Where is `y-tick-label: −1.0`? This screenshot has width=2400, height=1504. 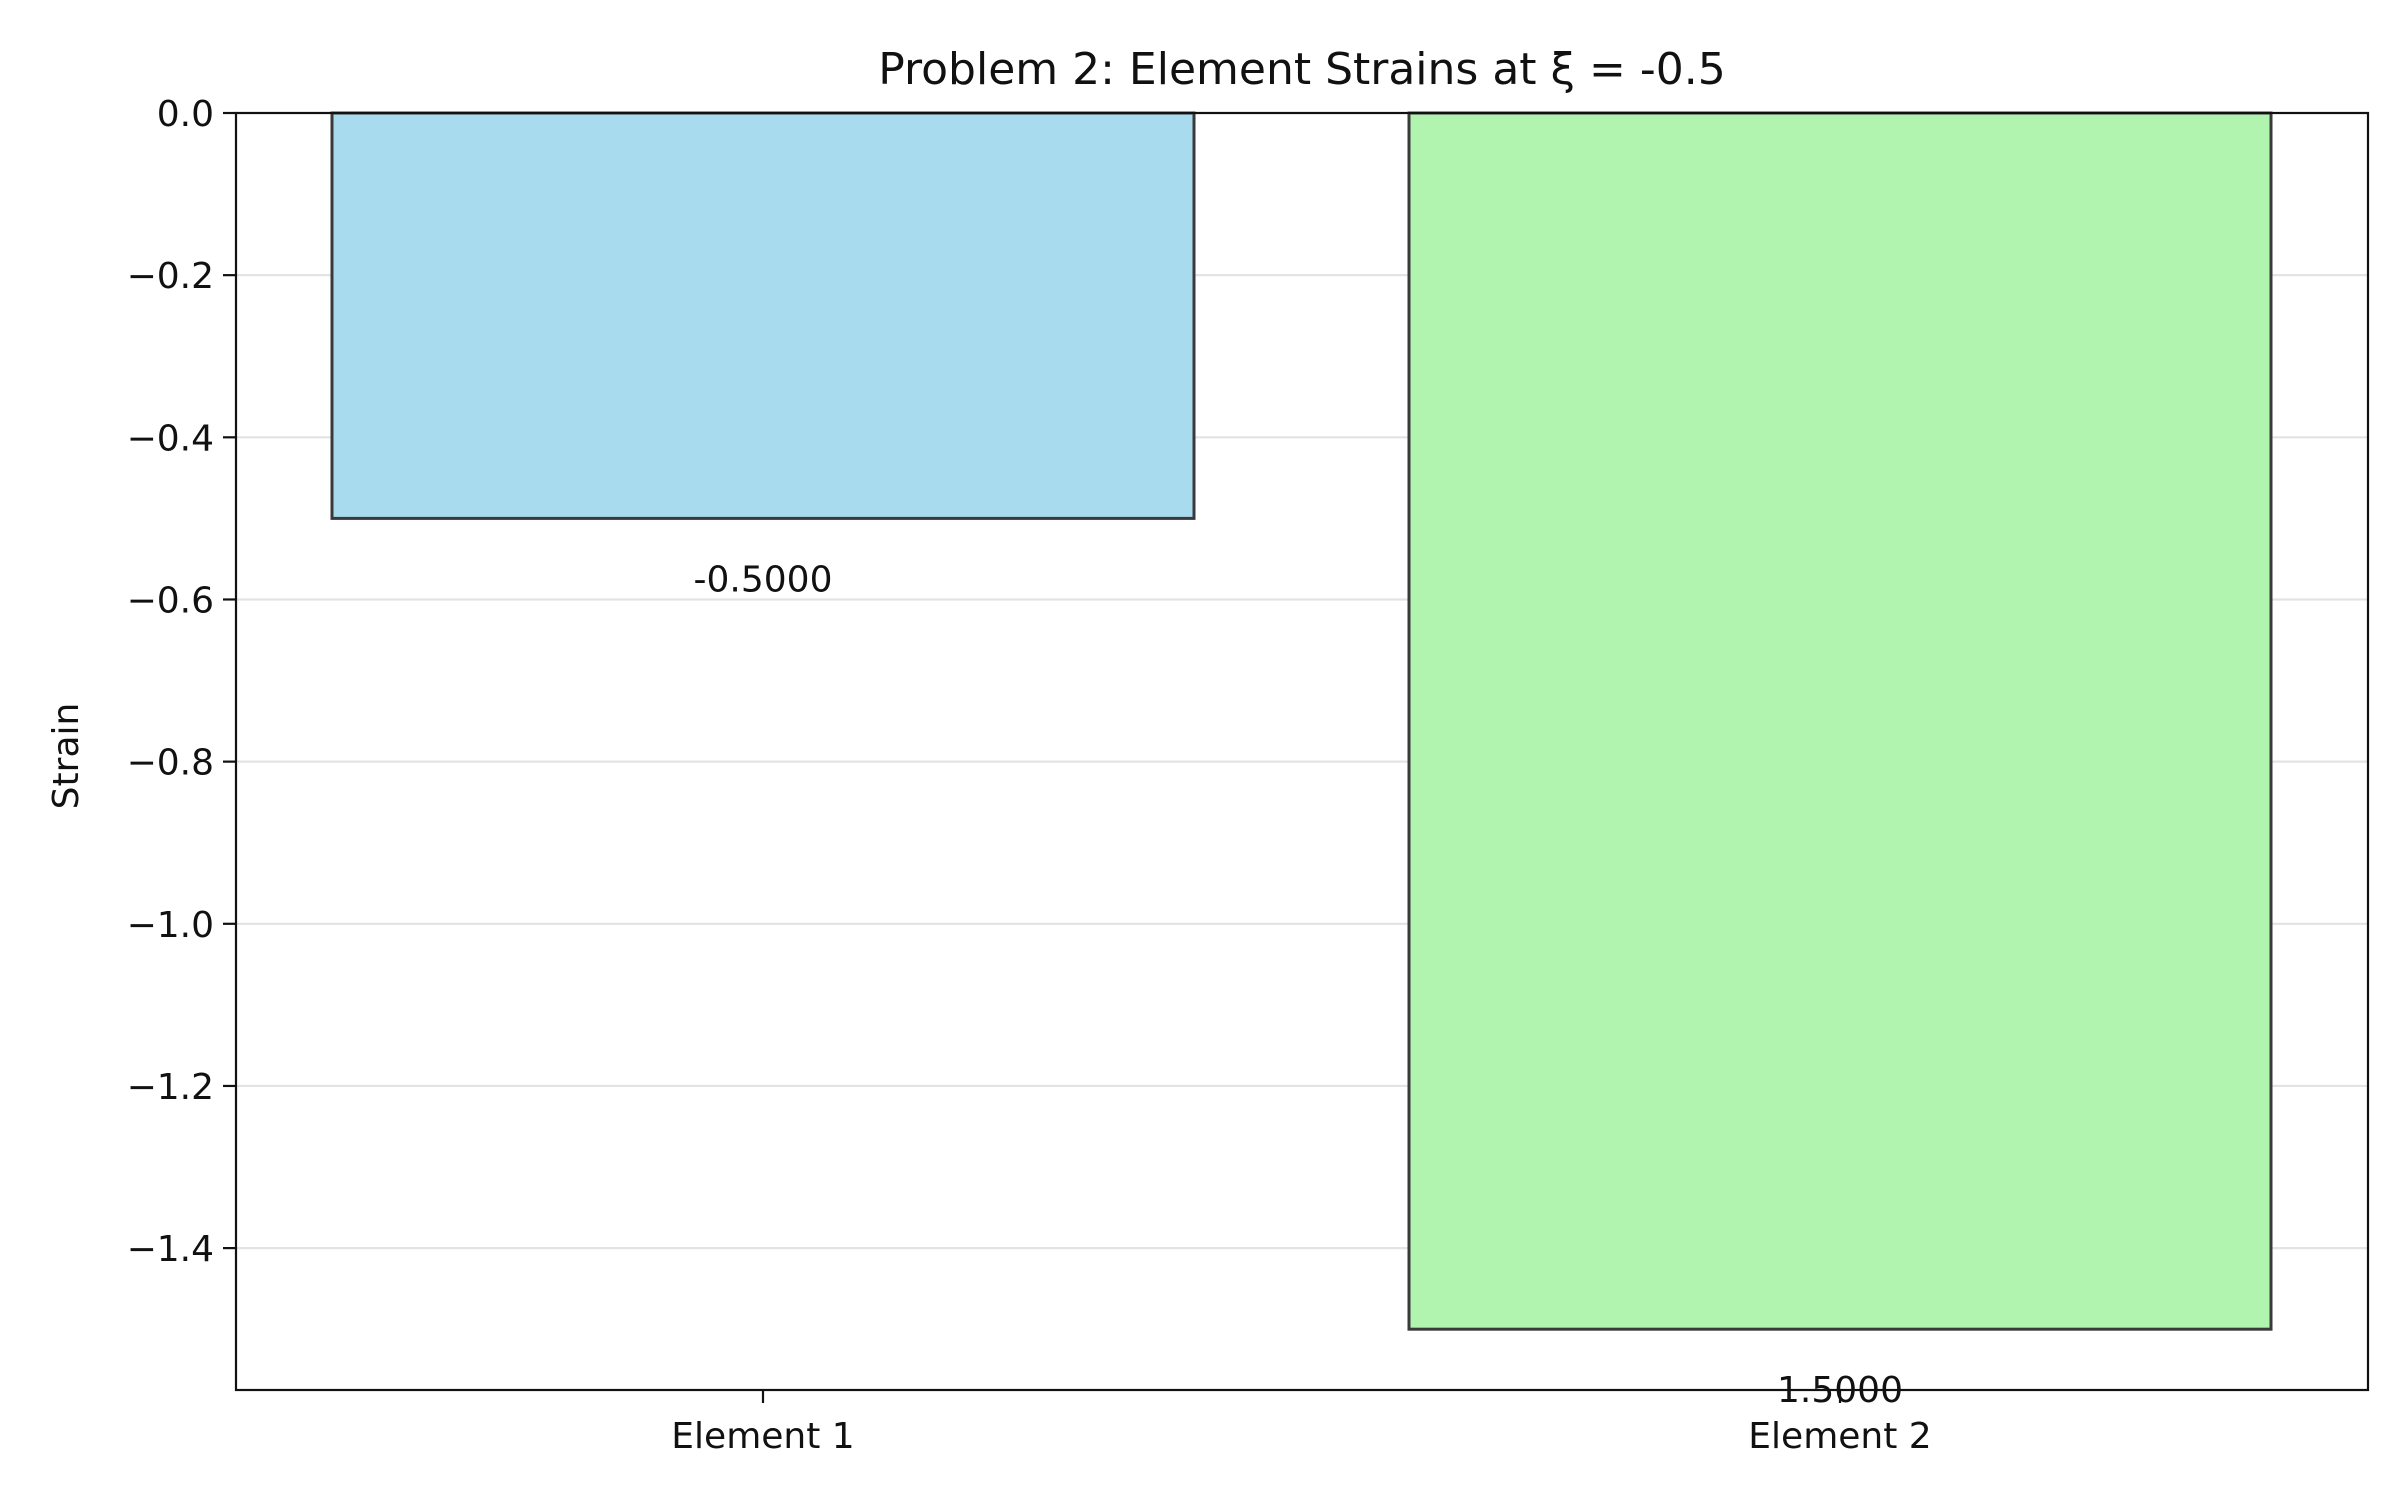
y-tick-label: −1.0 is located at coordinates (170, 925).